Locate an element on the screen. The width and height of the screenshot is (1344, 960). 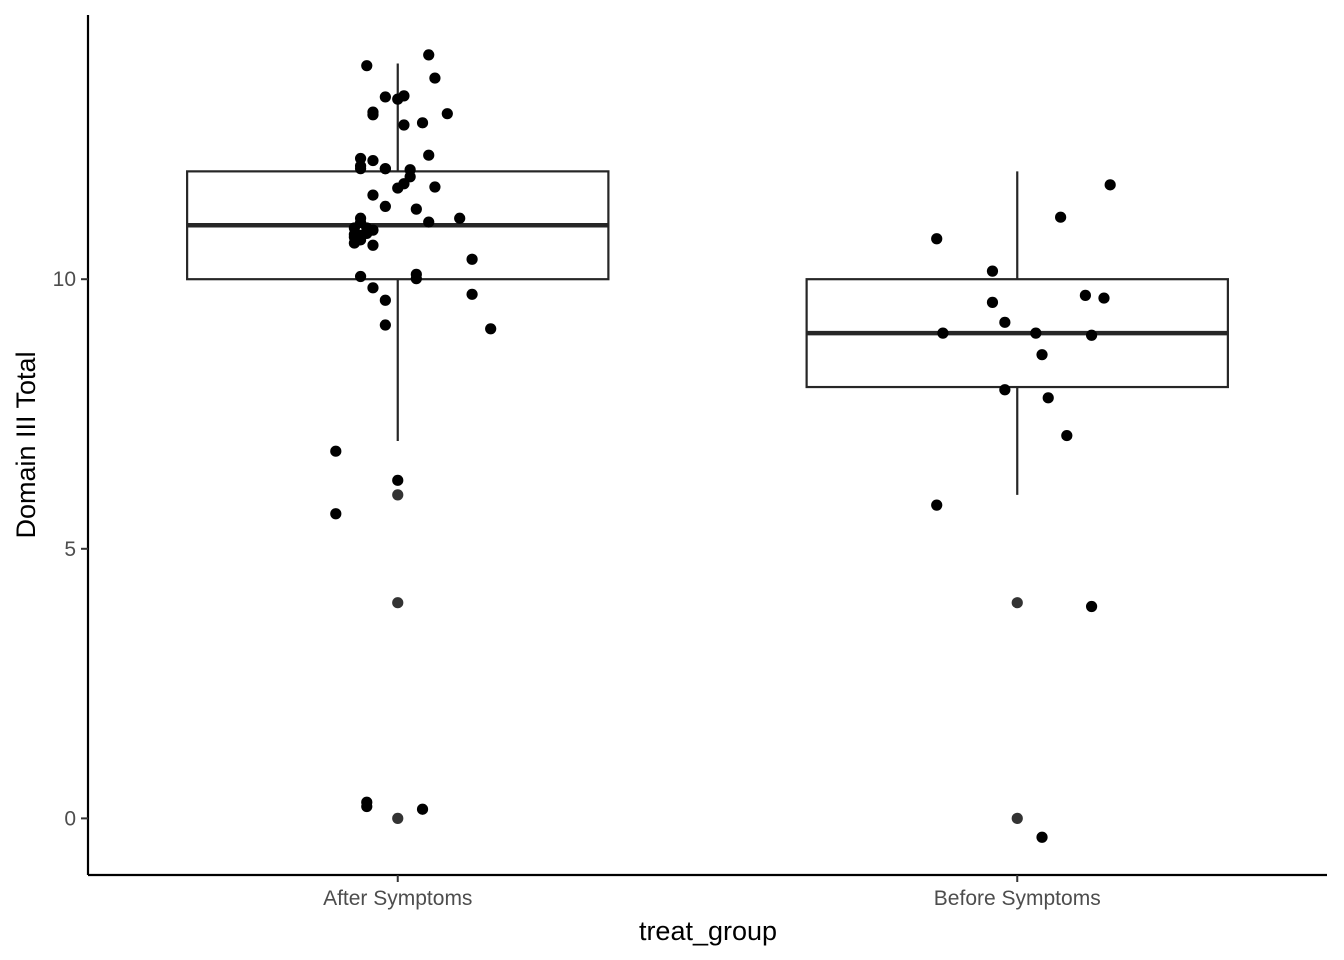
y-tick-label: 10 is located at coordinates (64, 279).